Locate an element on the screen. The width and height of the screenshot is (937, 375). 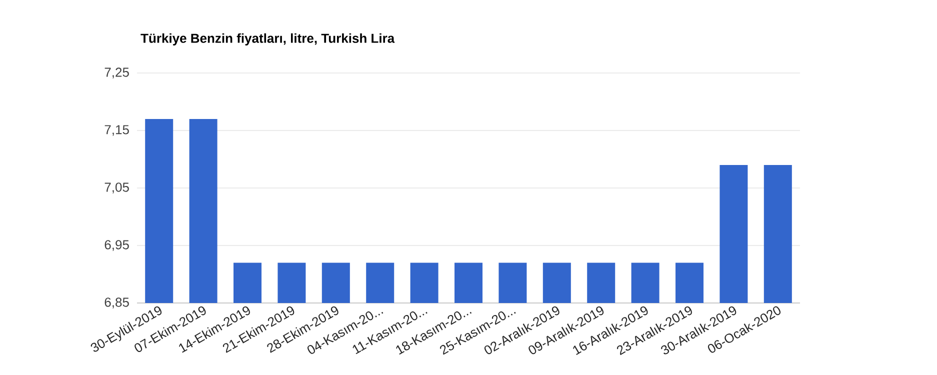
y-tick-label: 7,25 is located at coordinates (116, 73).